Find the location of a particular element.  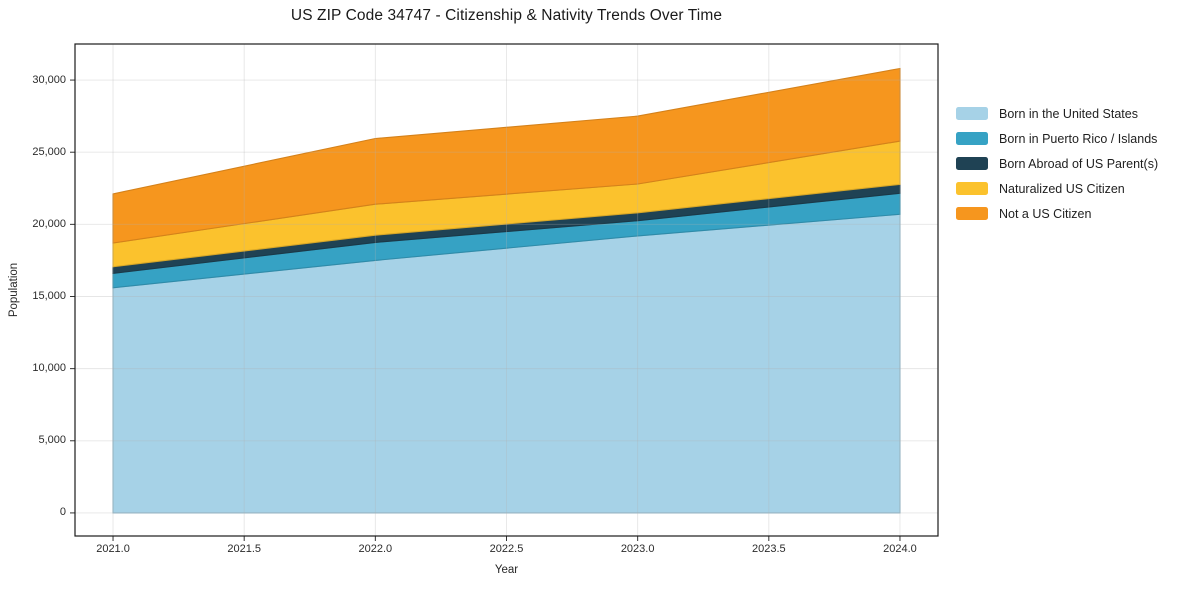

legend-item-born-abroad-of-us-parent-s: Born Abroad of US Parent(s) is located at coordinates (1057, 163).